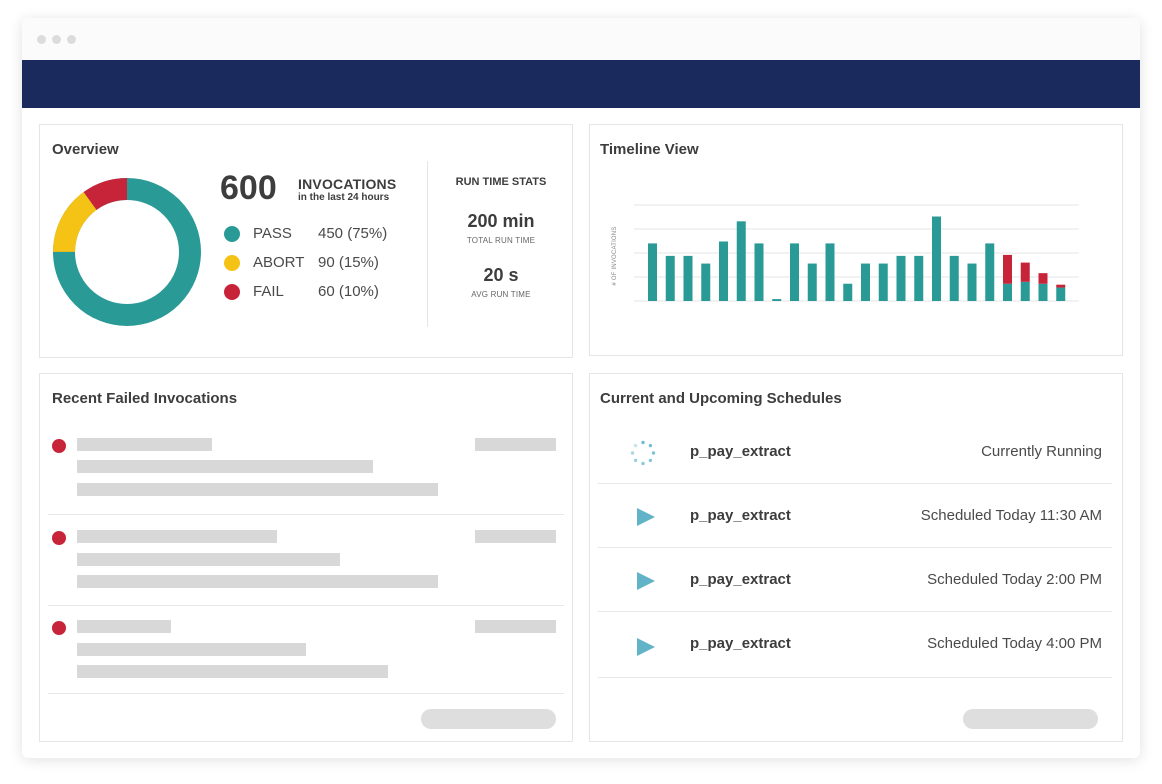  I want to click on schedule-row: p_pay_extract Scheduled Today 4:00 PM, so click(855, 645).